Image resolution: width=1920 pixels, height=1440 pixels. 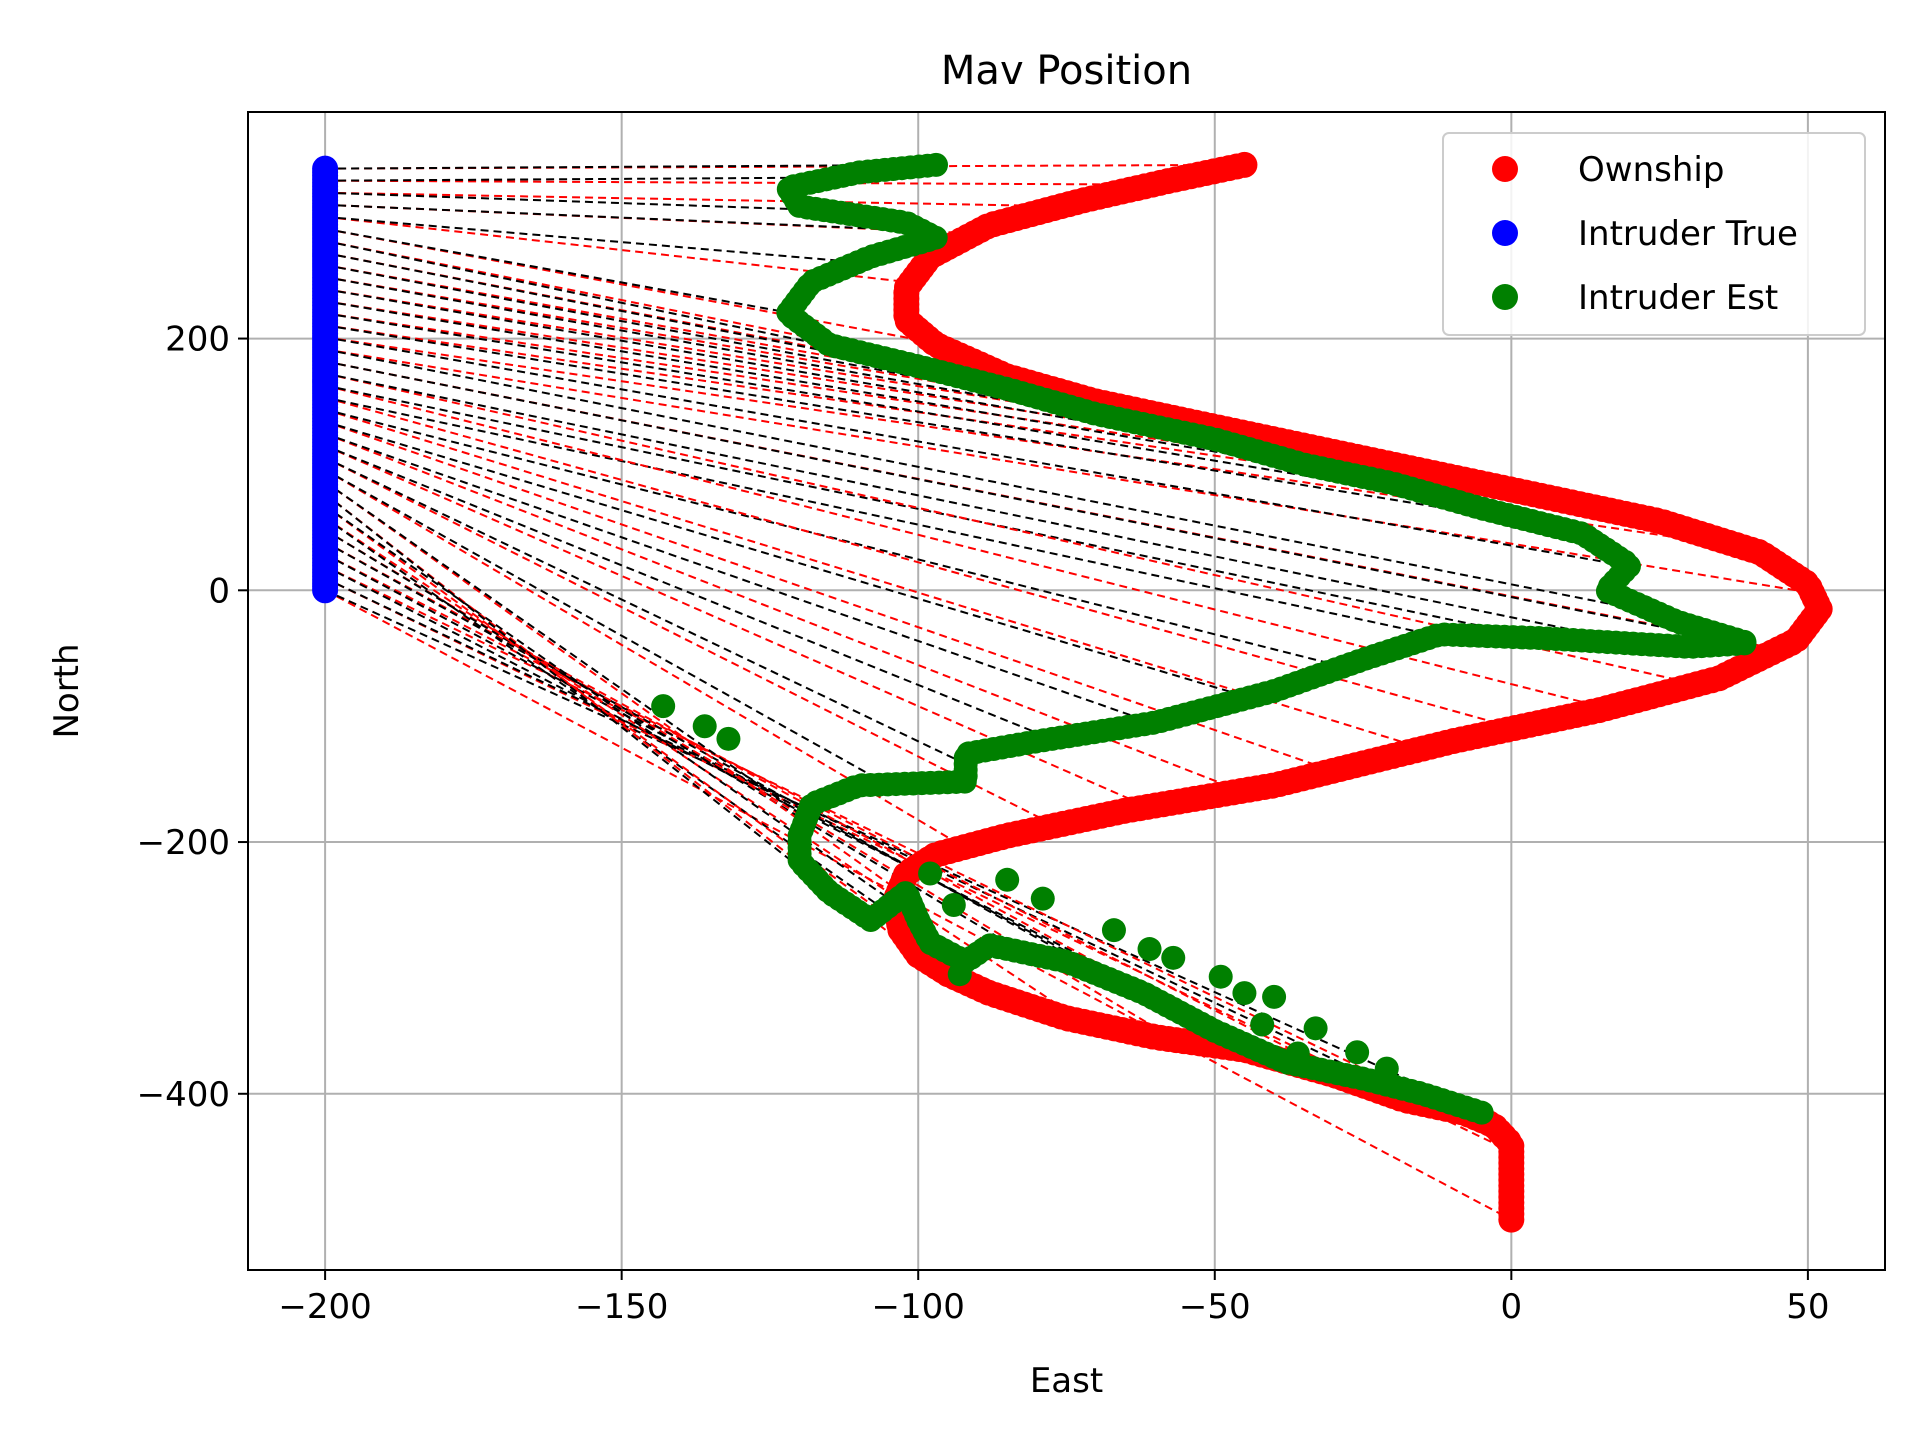 I want to click on intruder-true-point, so click(x=325, y=168).